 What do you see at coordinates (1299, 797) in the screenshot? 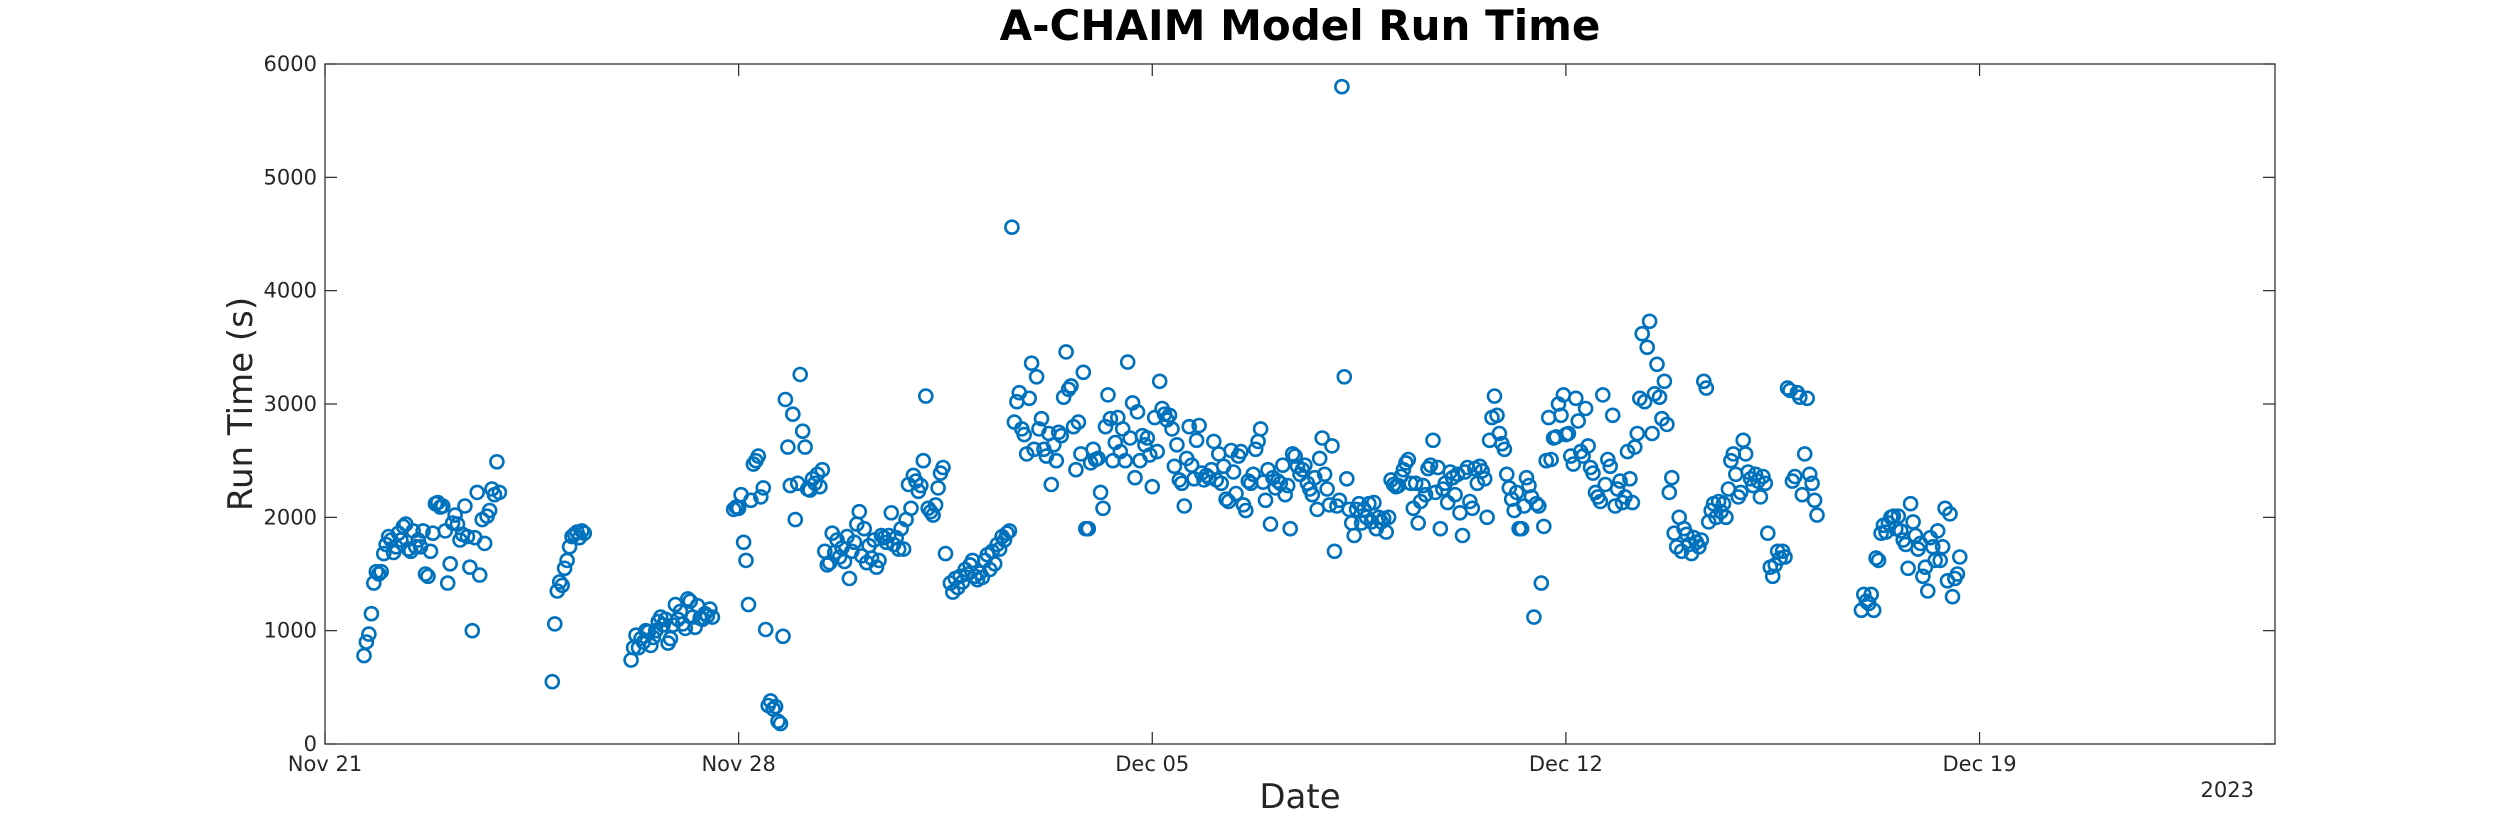
I see `x-axis-label: Date` at bounding box center [1299, 797].